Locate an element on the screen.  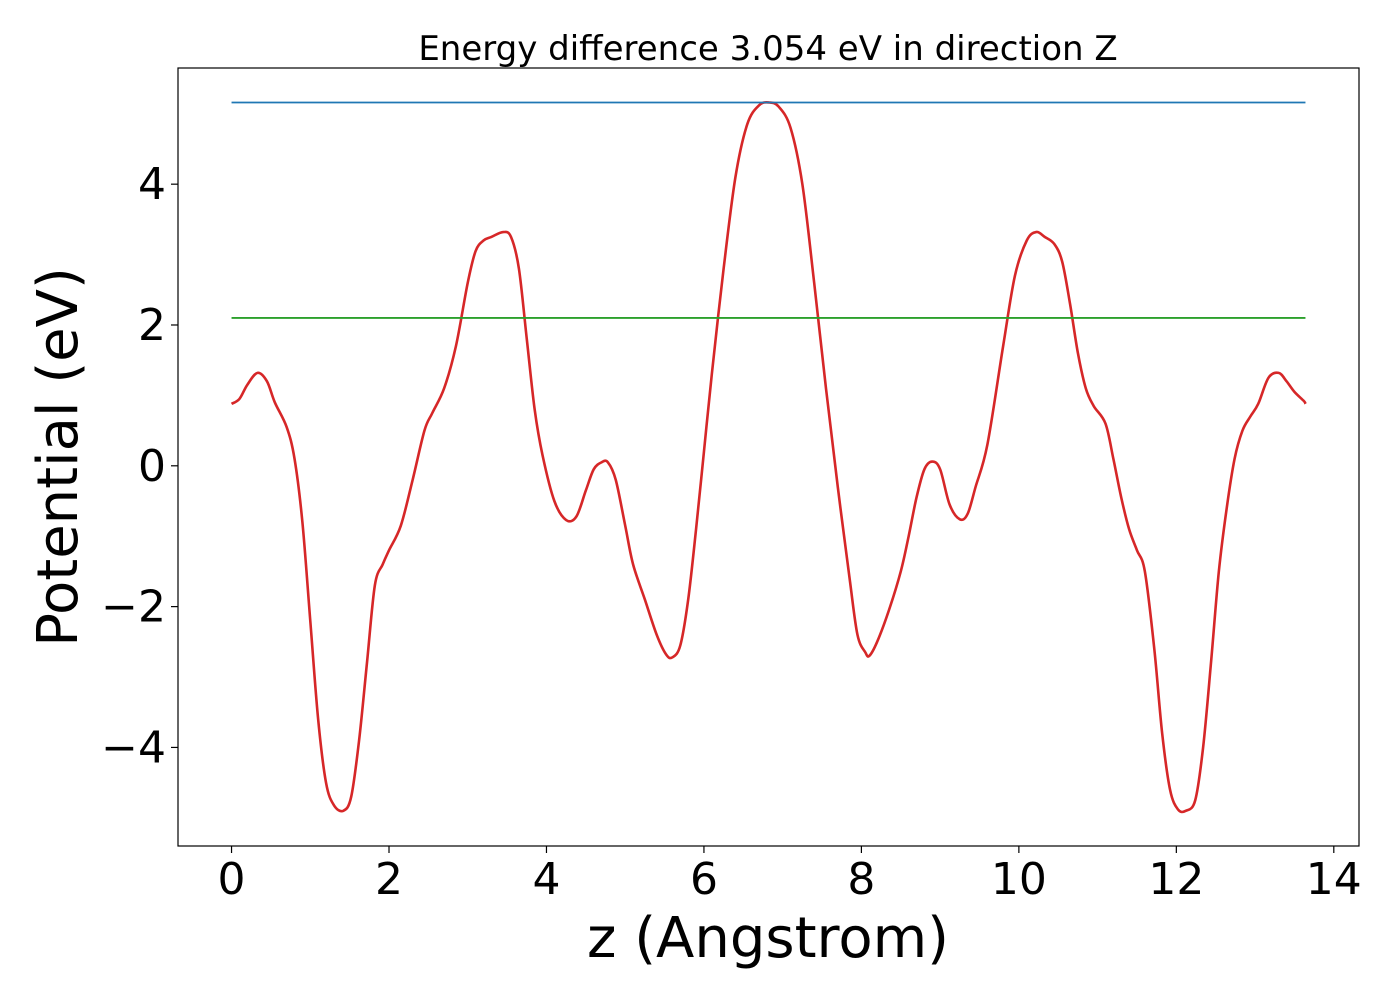
x-tick-label: 12 is located at coordinates (1176, 879).